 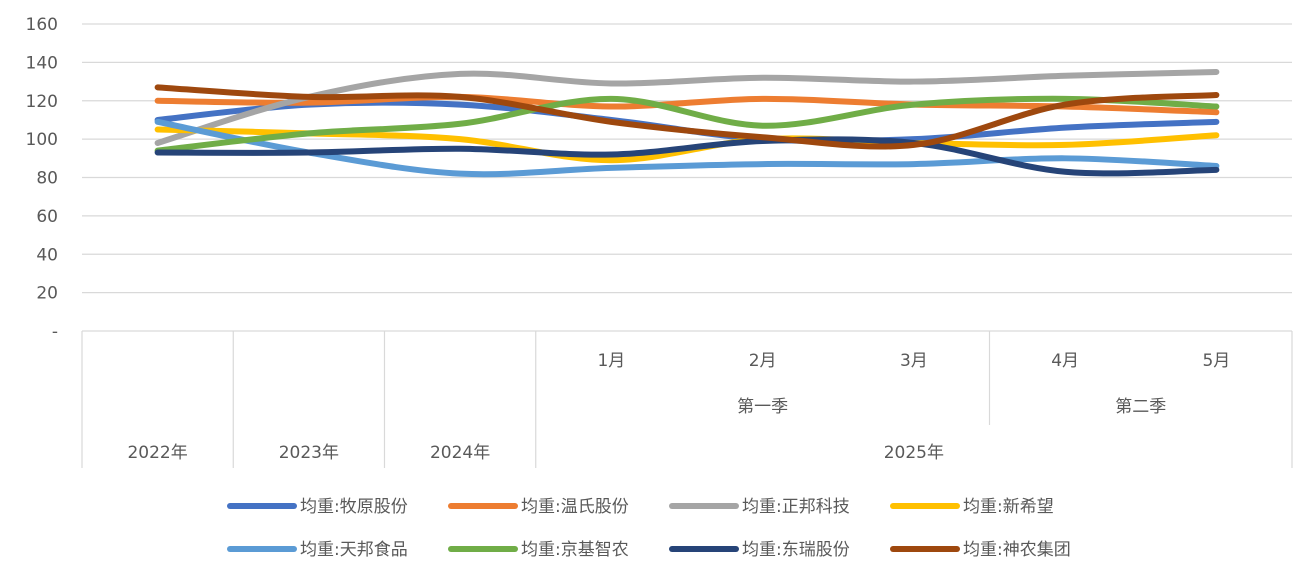 I want to click on legend-label: 均重:神农集团, so click(x=1017, y=550).